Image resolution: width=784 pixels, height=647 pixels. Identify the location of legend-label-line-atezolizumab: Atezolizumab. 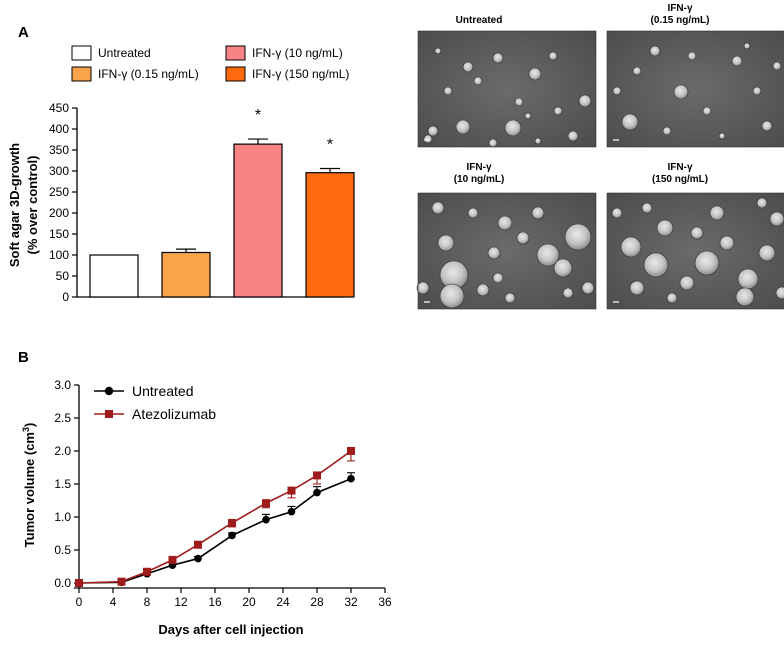
(174, 414).